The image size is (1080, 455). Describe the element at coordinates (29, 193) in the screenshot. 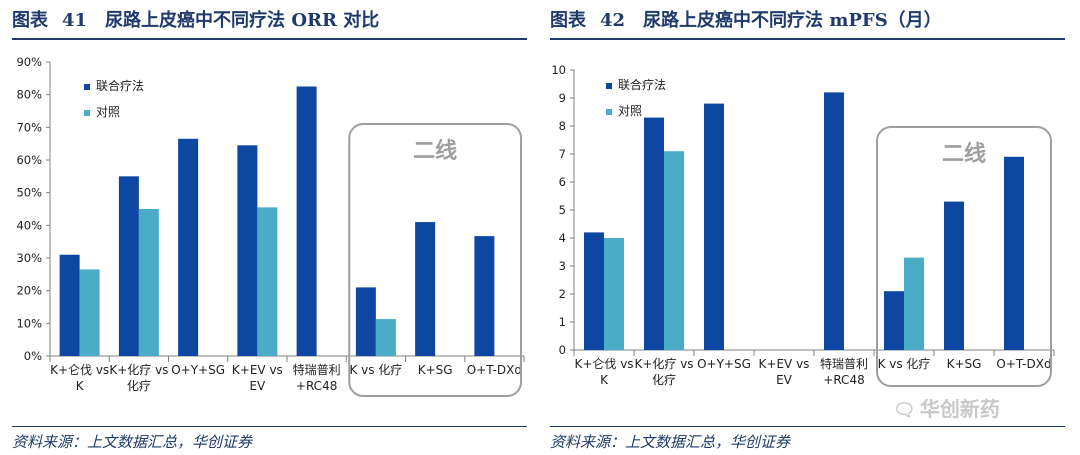

I see `y-tick-label: 50%` at that location.